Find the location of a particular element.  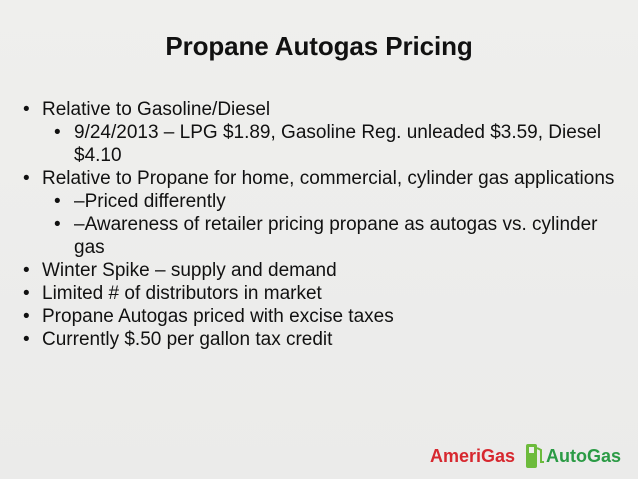

bullet-item: Currently $.50 per gallon tax credit is located at coordinates (322, 339).